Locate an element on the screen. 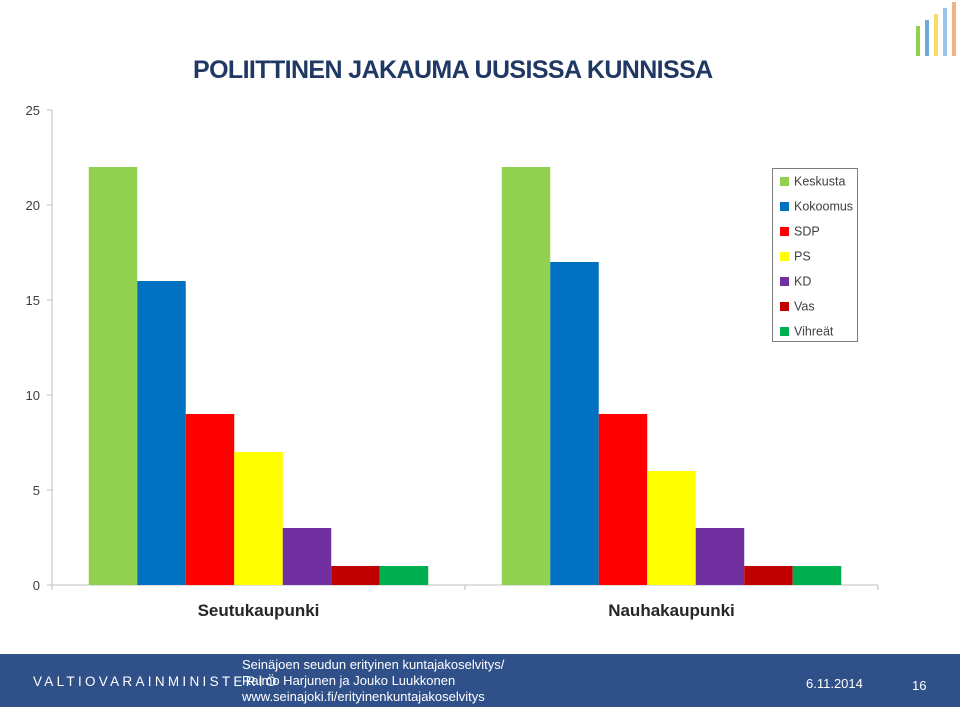  y-tick-label: 0 is located at coordinates (36, 585).